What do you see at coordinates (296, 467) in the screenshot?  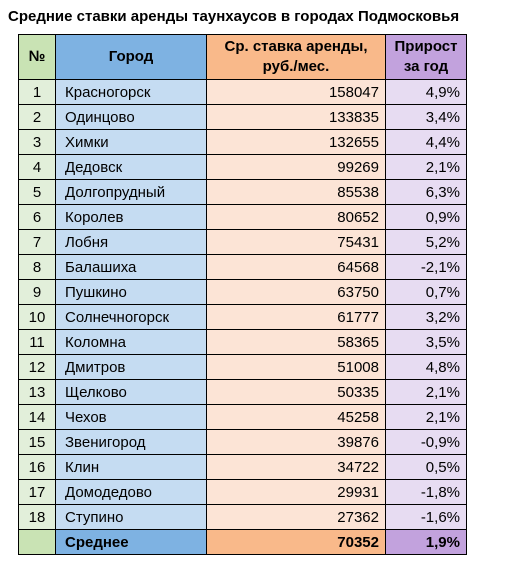 I see `rent-rate: 34722` at bounding box center [296, 467].